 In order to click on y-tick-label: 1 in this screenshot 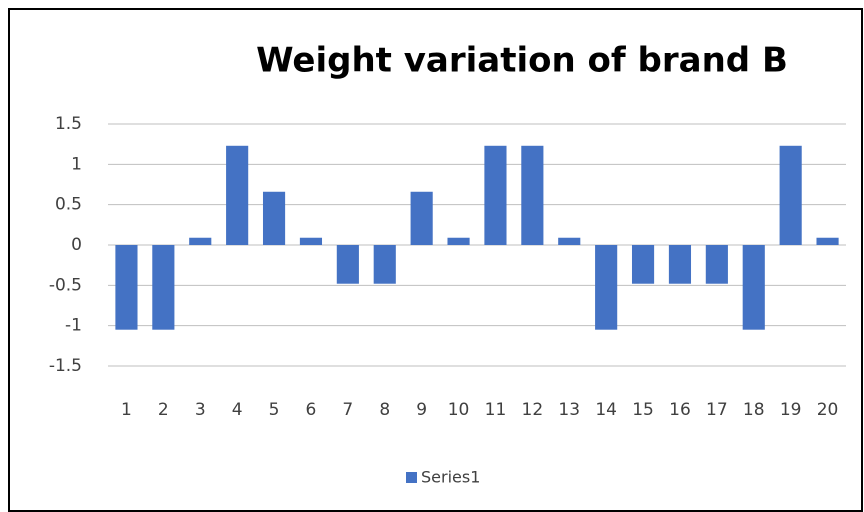, I will do `click(76, 164)`.